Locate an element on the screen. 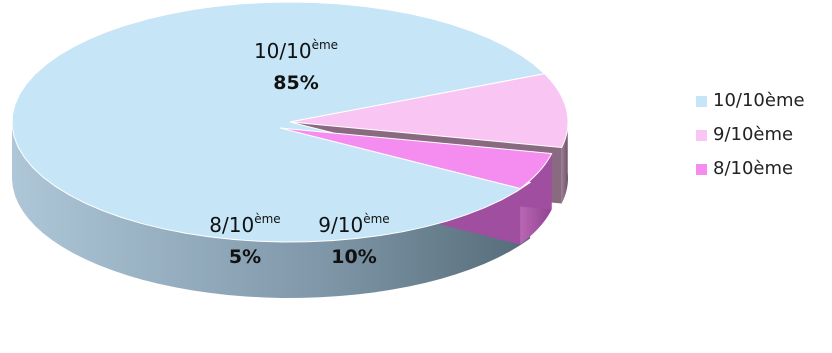 This screenshot has height=353, width=832. legend-label: 9/10ème is located at coordinates (753, 134).